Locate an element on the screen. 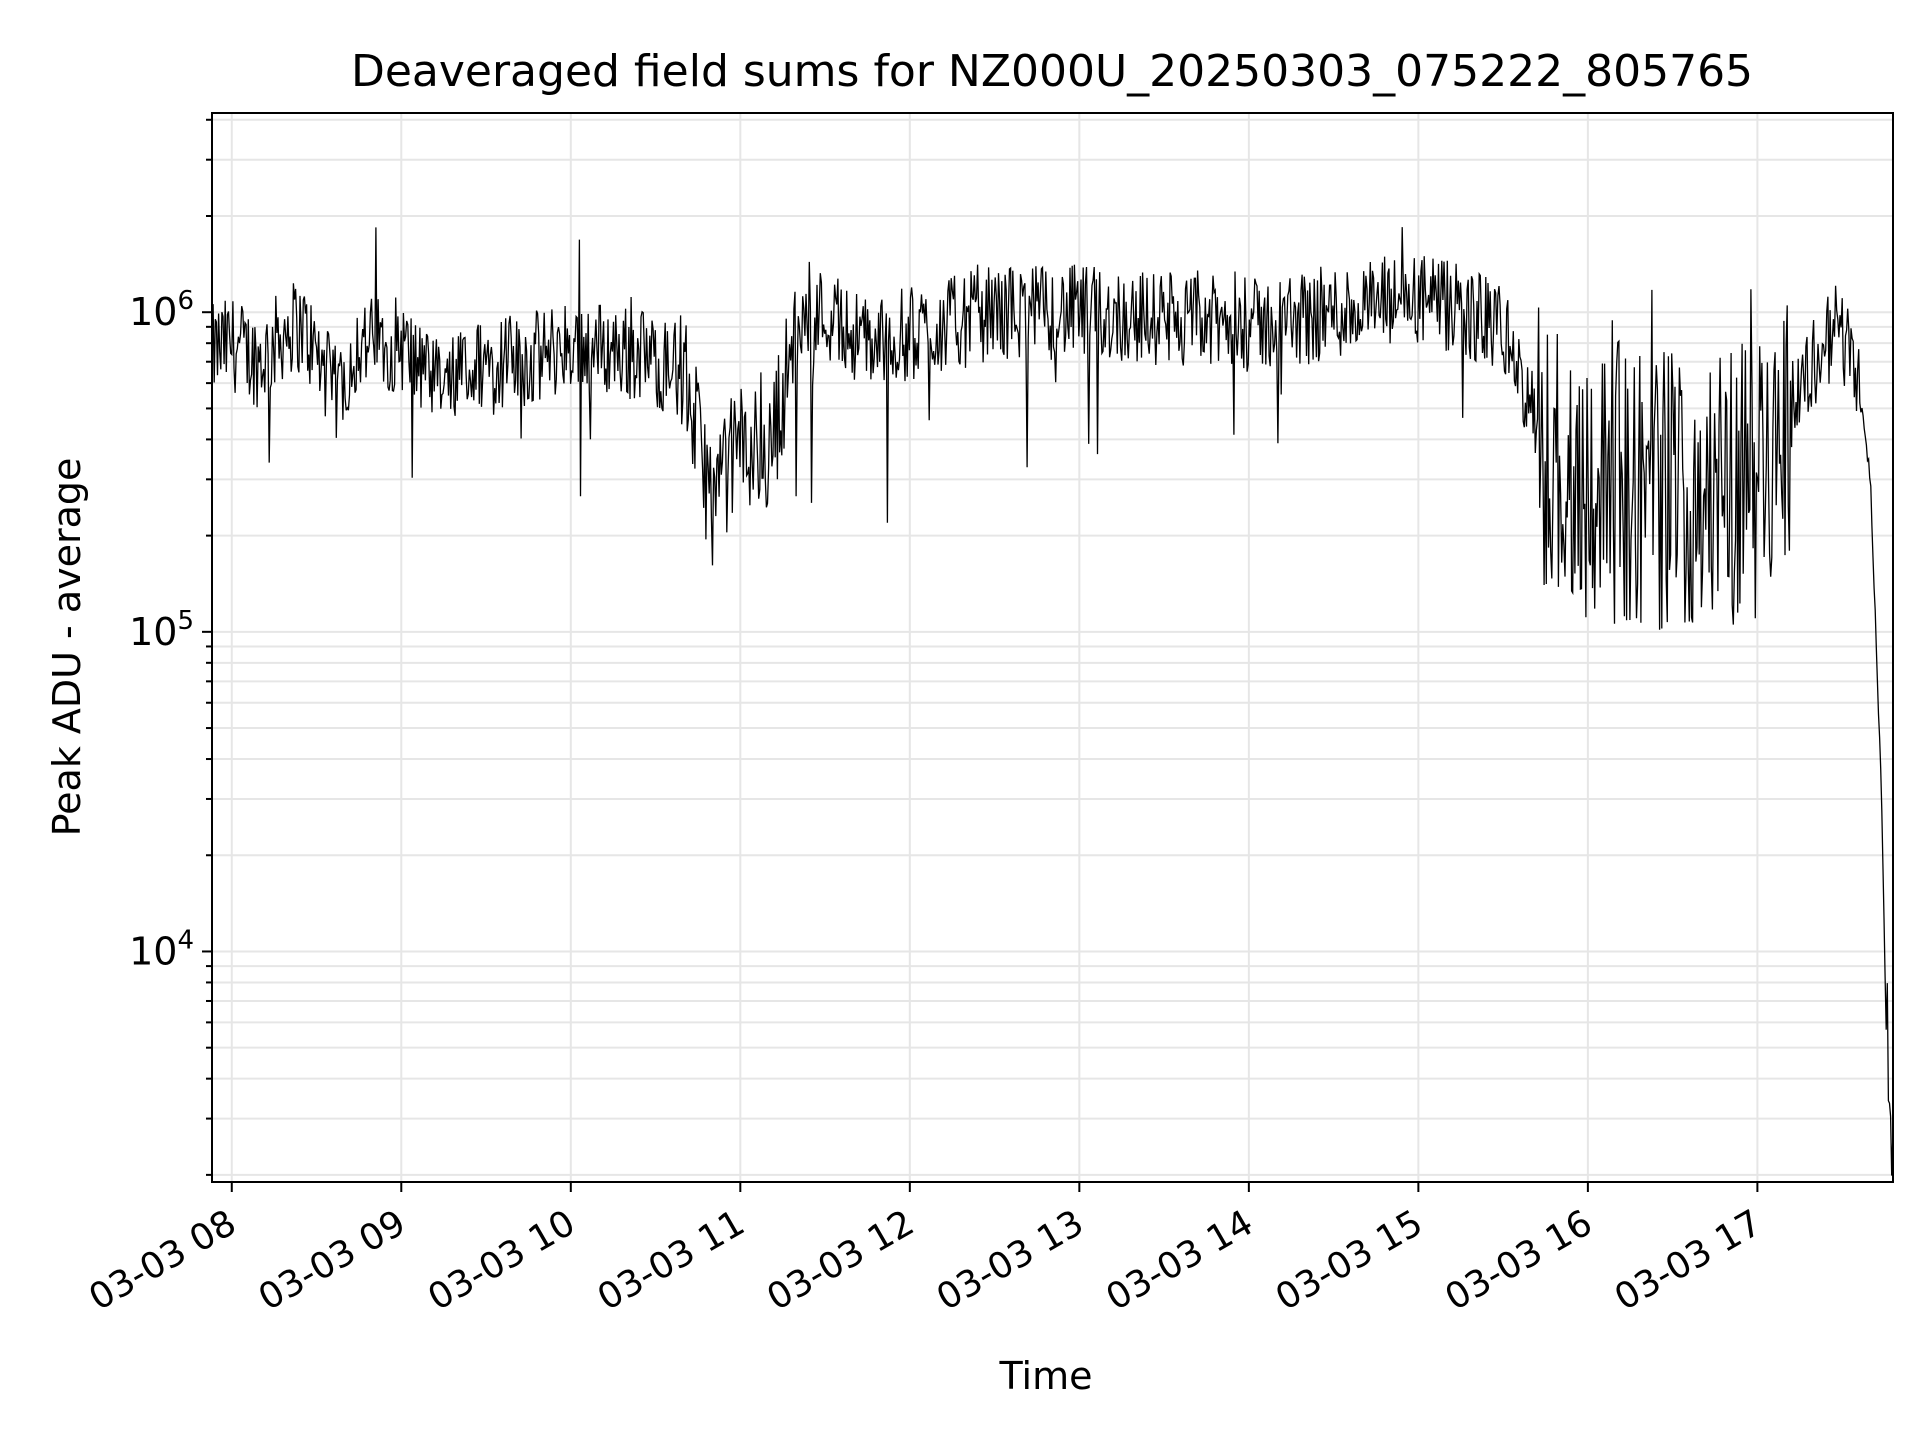 The height and width of the screenshot is (1440, 1920). y-tick-label: 105 is located at coordinates (161, 630).